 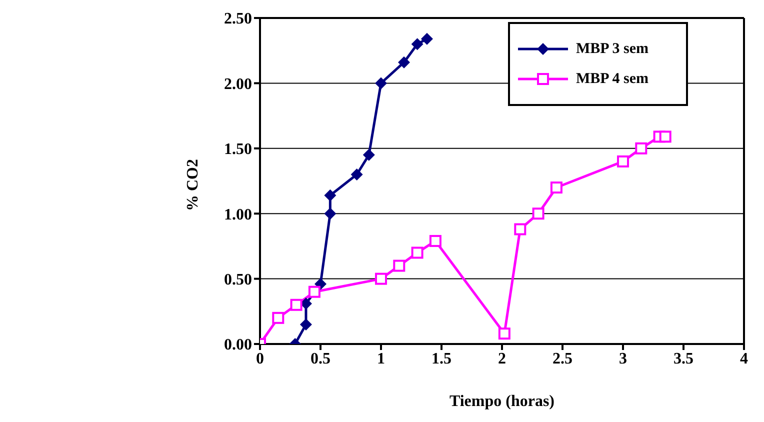 I want to click on x-axis-title: Tiempo (horas), so click(x=502, y=401).